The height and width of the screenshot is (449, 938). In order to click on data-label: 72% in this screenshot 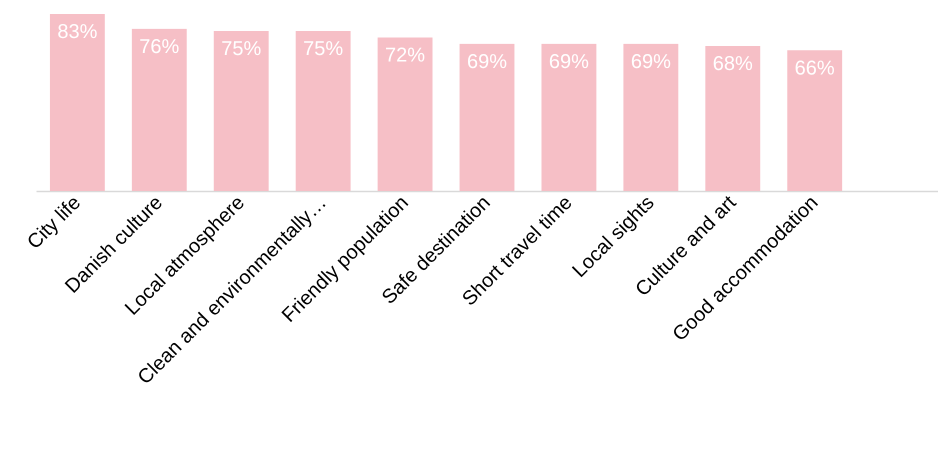, I will do `click(405, 55)`.